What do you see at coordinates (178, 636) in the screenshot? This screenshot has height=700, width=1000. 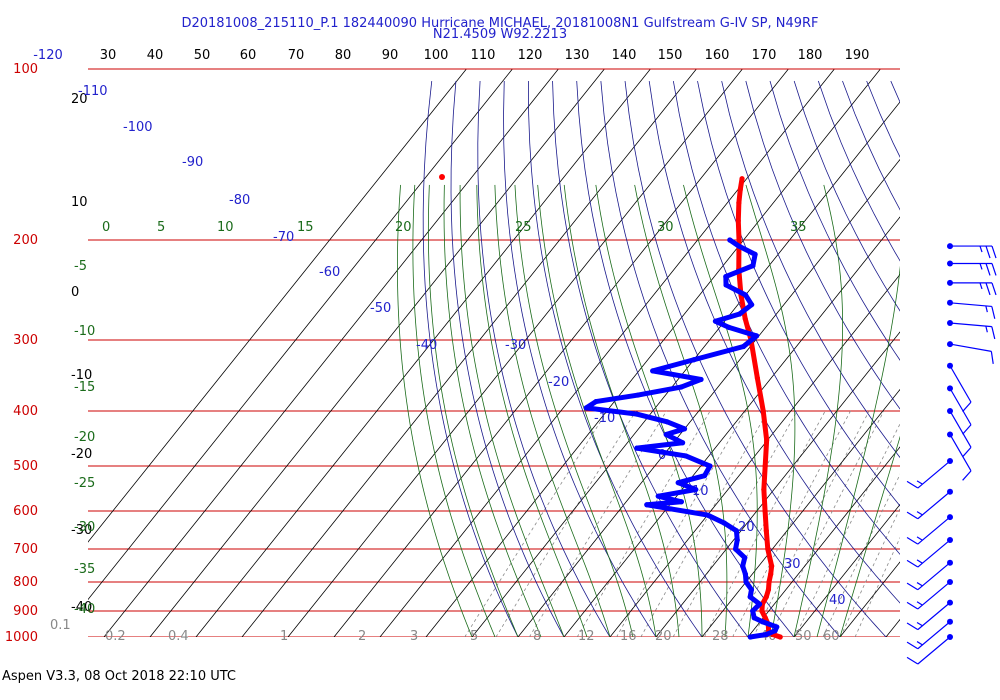 I see `mixing-ratio-label: 0.4` at bounding box center [178, 636].